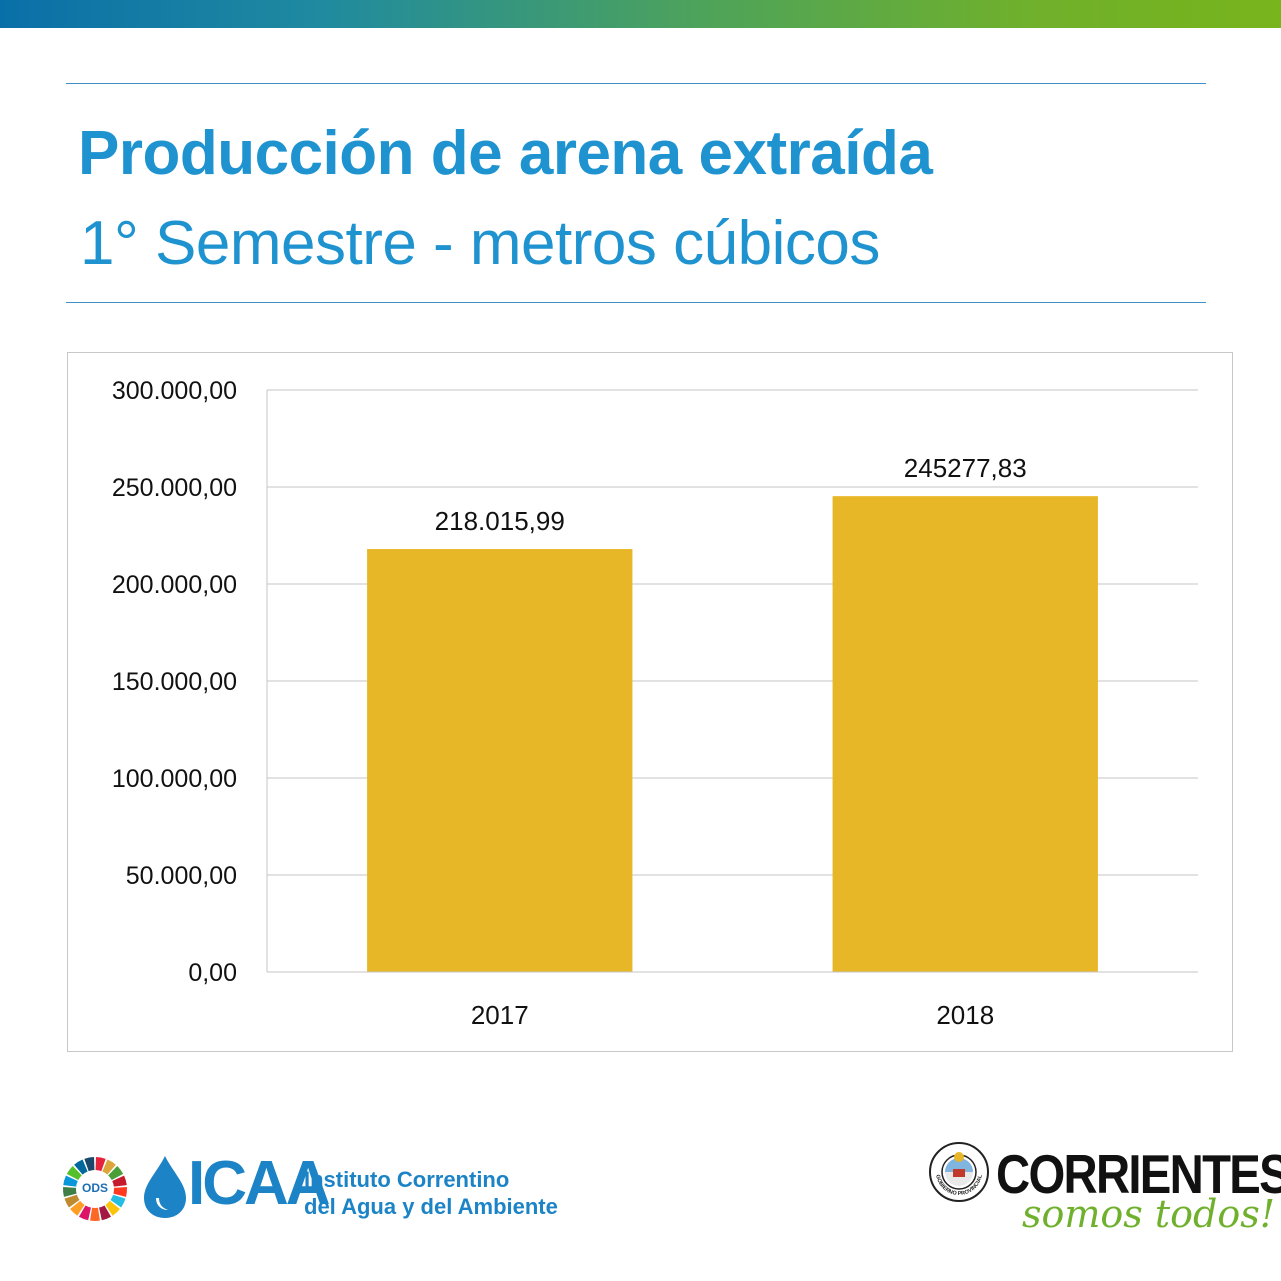  Describe the element at coordinates (174, 779) in the screenshot. I see `y-tick-label: 100.000,00` at that location.